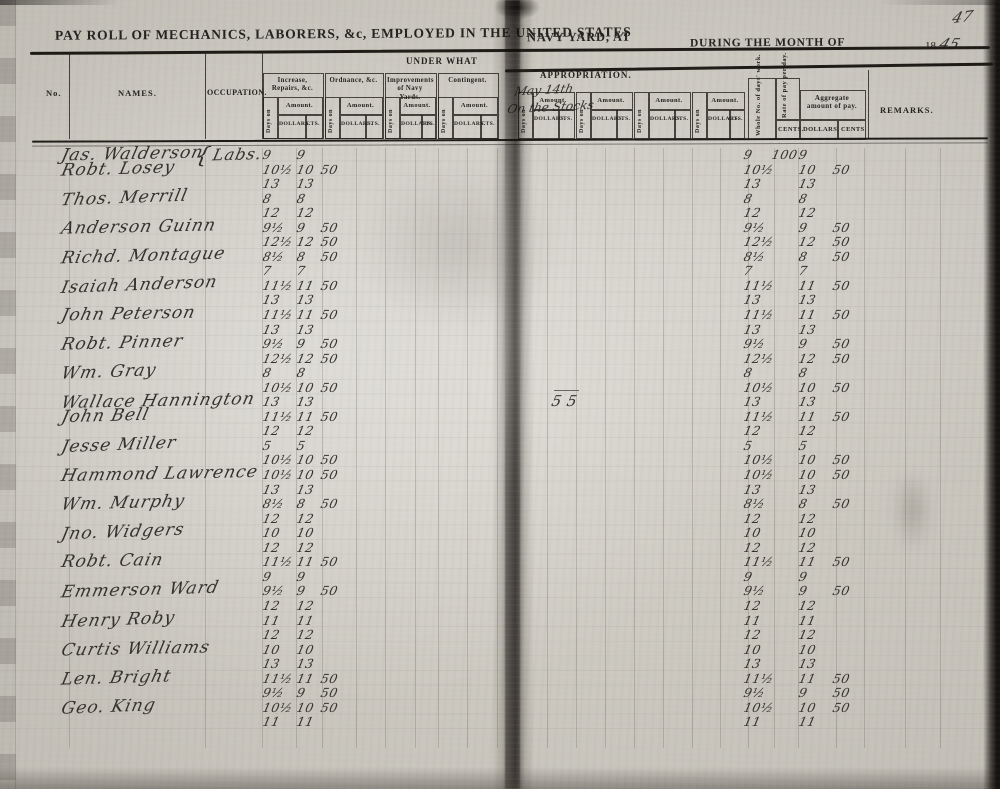 This screenshot has height=789, width=1000. I want to click on title-navy-yard: NAVY YARD, AT, so click(579, 37).